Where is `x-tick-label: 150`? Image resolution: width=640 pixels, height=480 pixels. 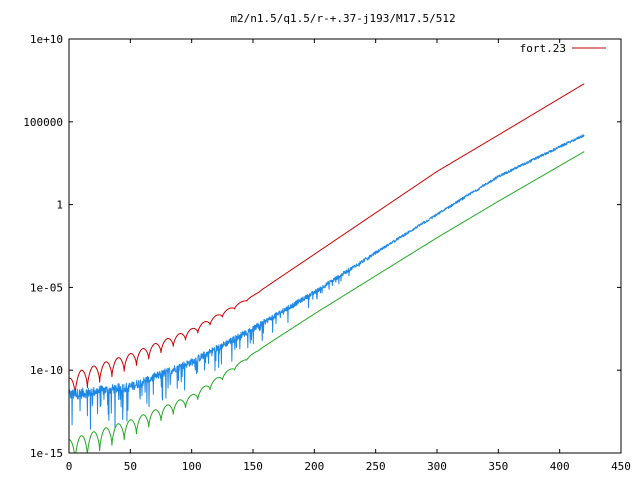 x-tick-label: 150 is located at coordinates (253, 466).